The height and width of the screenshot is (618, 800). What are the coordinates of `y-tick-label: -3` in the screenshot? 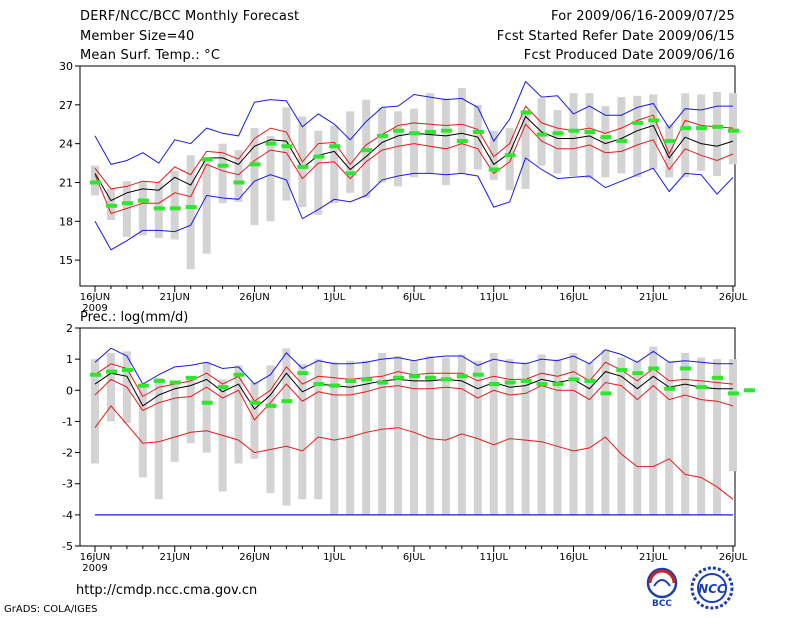 It's located at (67, 484).